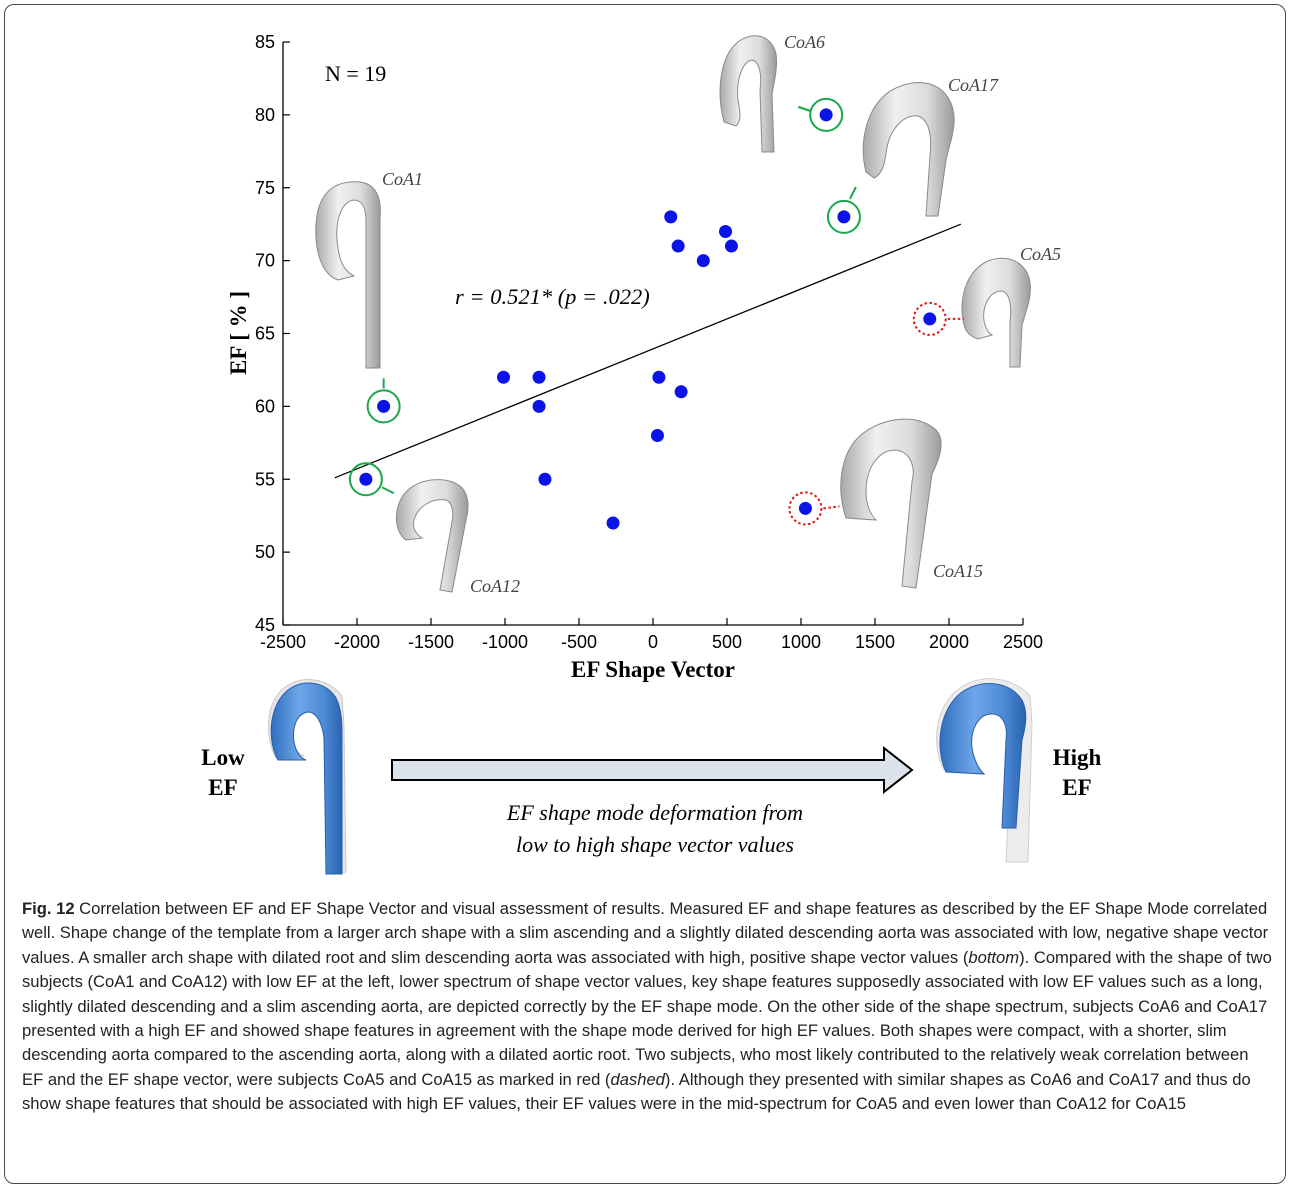 The width and height of the screenshot is (1292, 1190). Describe the element at coordinates (579, 642) in the screenshot. I see `x-tick-label: -500` at that location.